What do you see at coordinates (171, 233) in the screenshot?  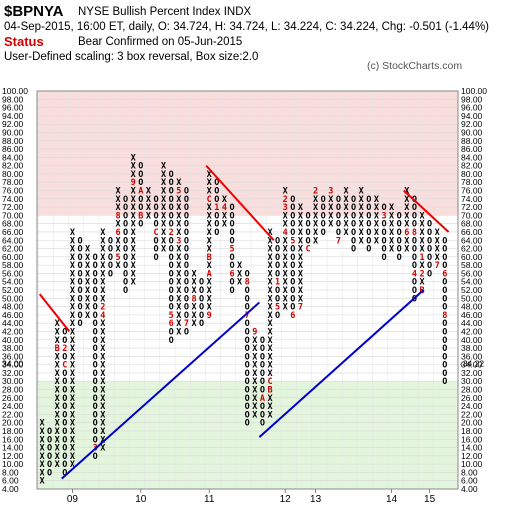 I see `month-marker: 2` at bounding box center [171, 233].